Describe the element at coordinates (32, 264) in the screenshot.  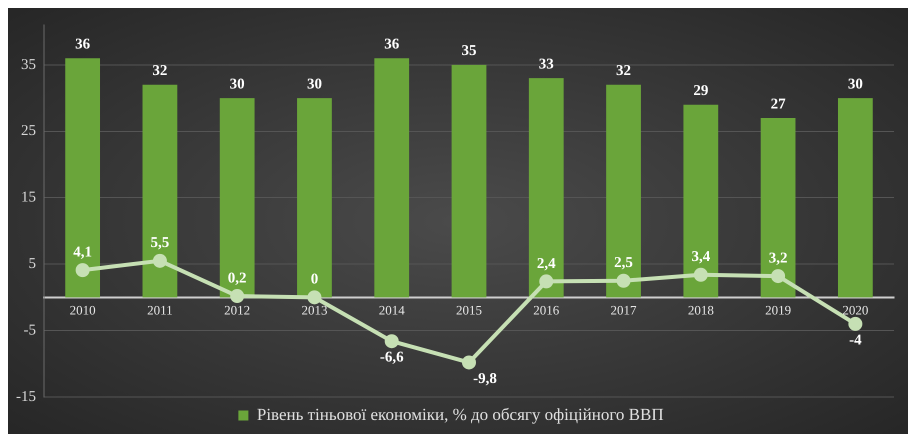
I see `y-tick-label: 5` at that location.